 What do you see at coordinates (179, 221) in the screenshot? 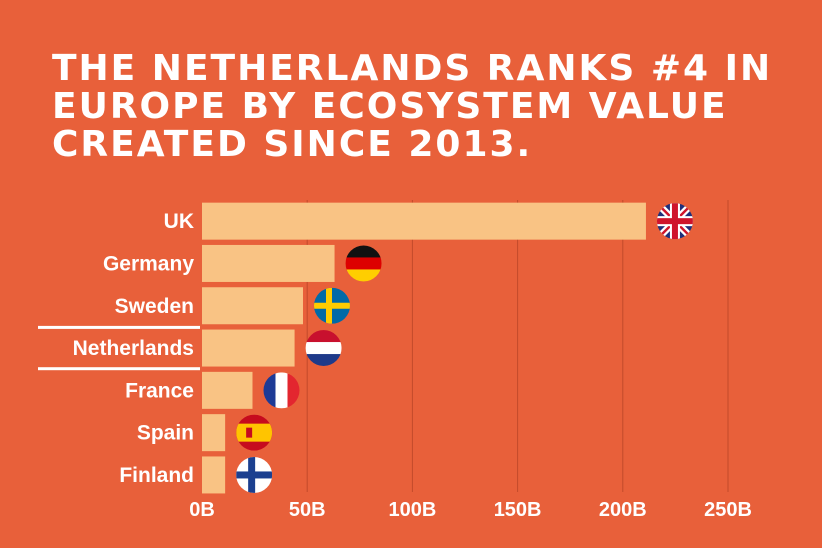
I see `category-label: UK` at bounding box center [179, 221].